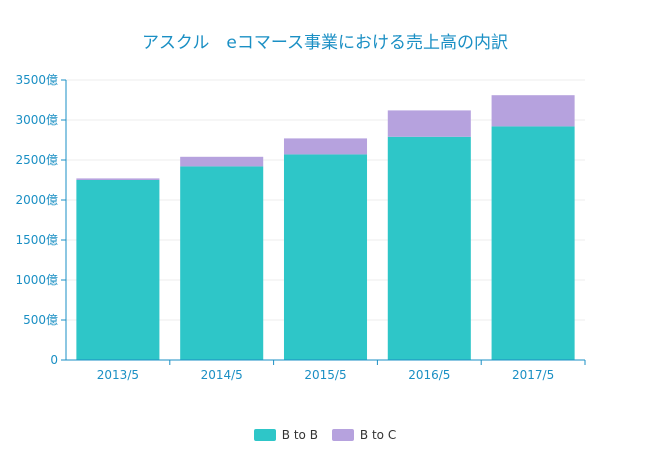  I want to click on y-tick-label: 2500億, so click(36, 160).